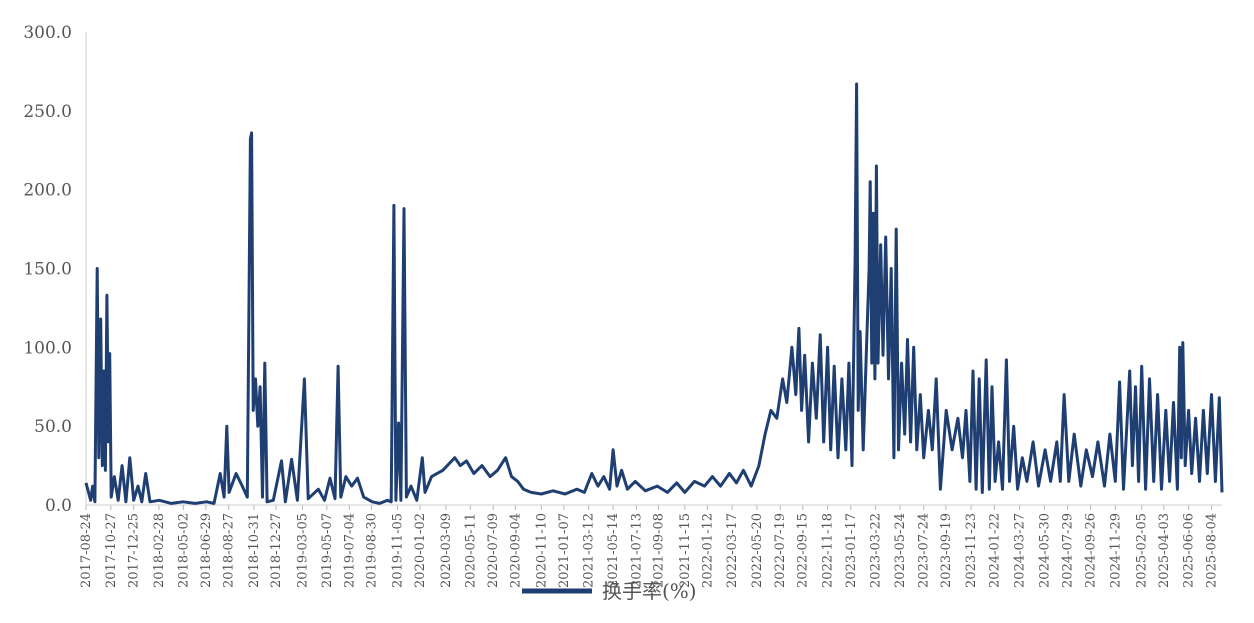  I want to click on y-tick-label: 150.0, so click(47, 270).